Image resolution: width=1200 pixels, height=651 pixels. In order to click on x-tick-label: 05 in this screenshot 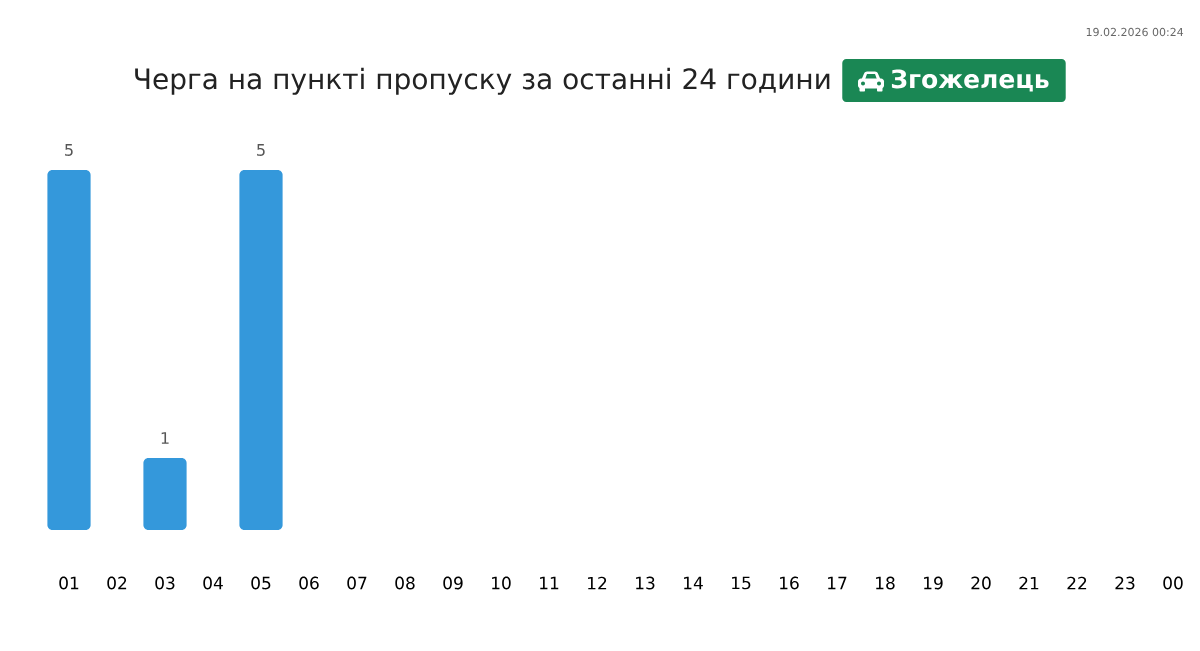, I will do `click(261, 583)`.